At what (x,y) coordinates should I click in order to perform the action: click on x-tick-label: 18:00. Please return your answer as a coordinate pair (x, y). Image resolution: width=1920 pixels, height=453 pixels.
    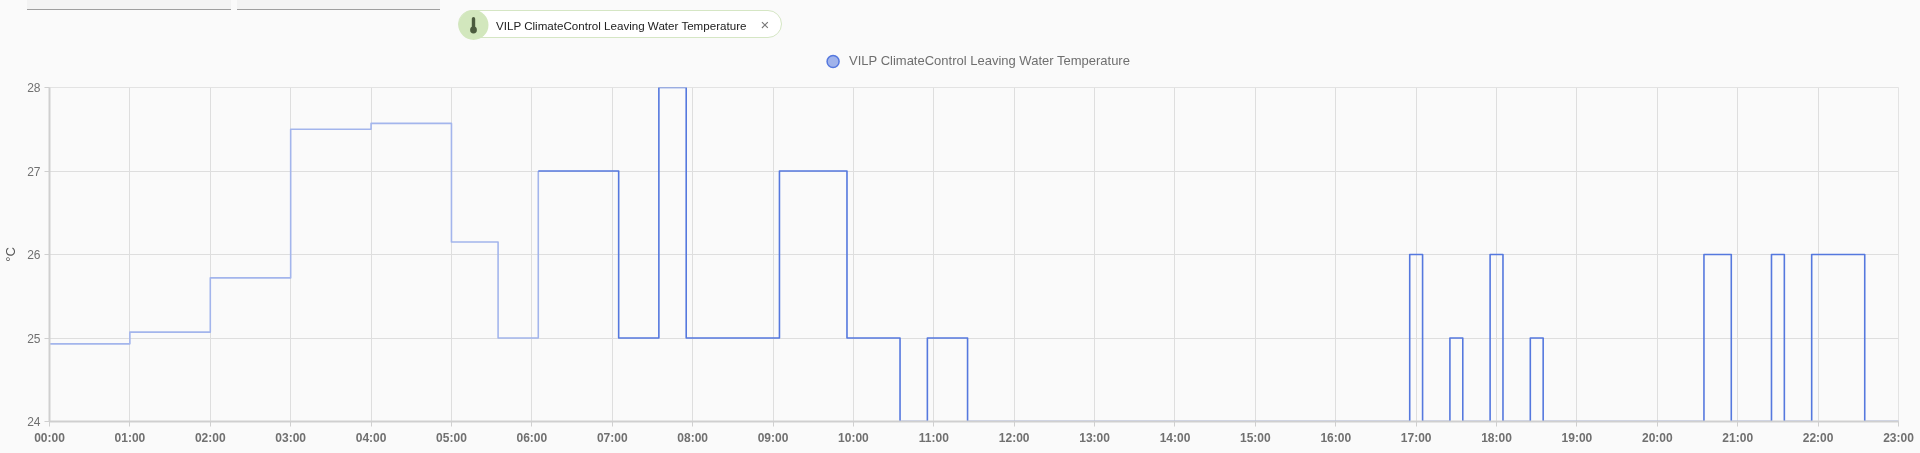
    Looking at the image, I should click on (1497, 437).